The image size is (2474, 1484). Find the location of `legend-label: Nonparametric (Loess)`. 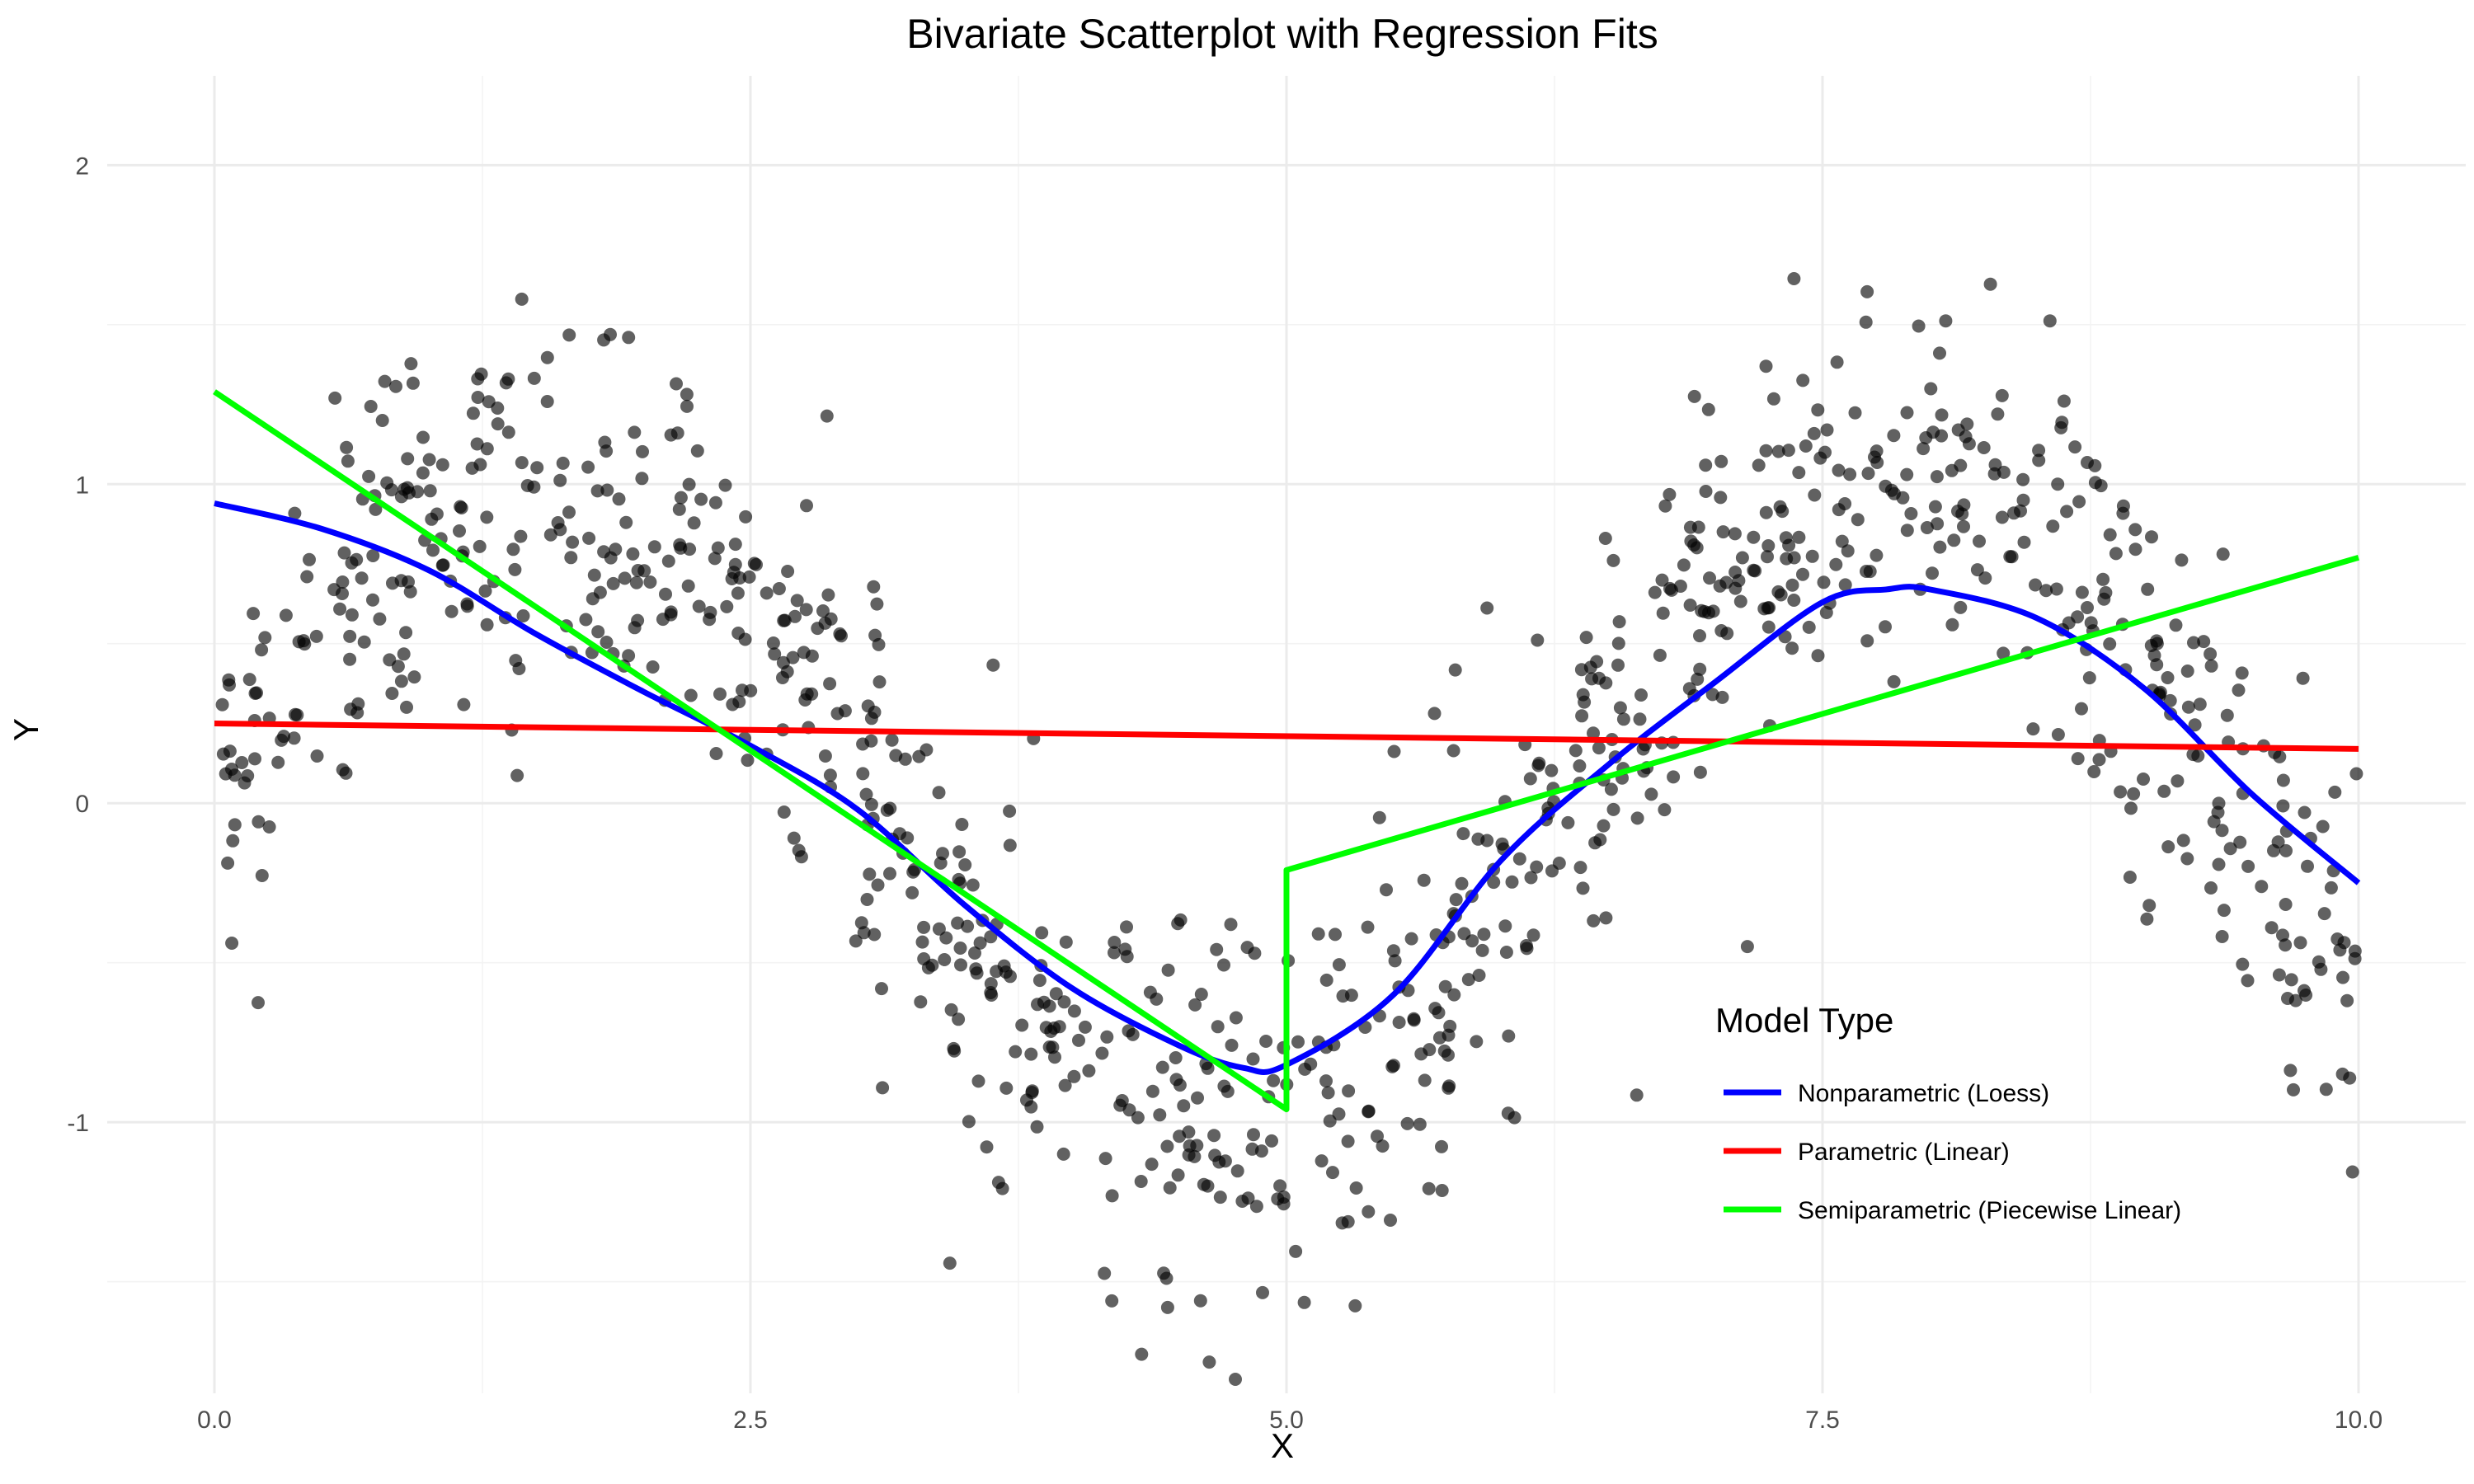

legend-label: Nonparametric (Loess) is located at coordinates (1923, 1093).